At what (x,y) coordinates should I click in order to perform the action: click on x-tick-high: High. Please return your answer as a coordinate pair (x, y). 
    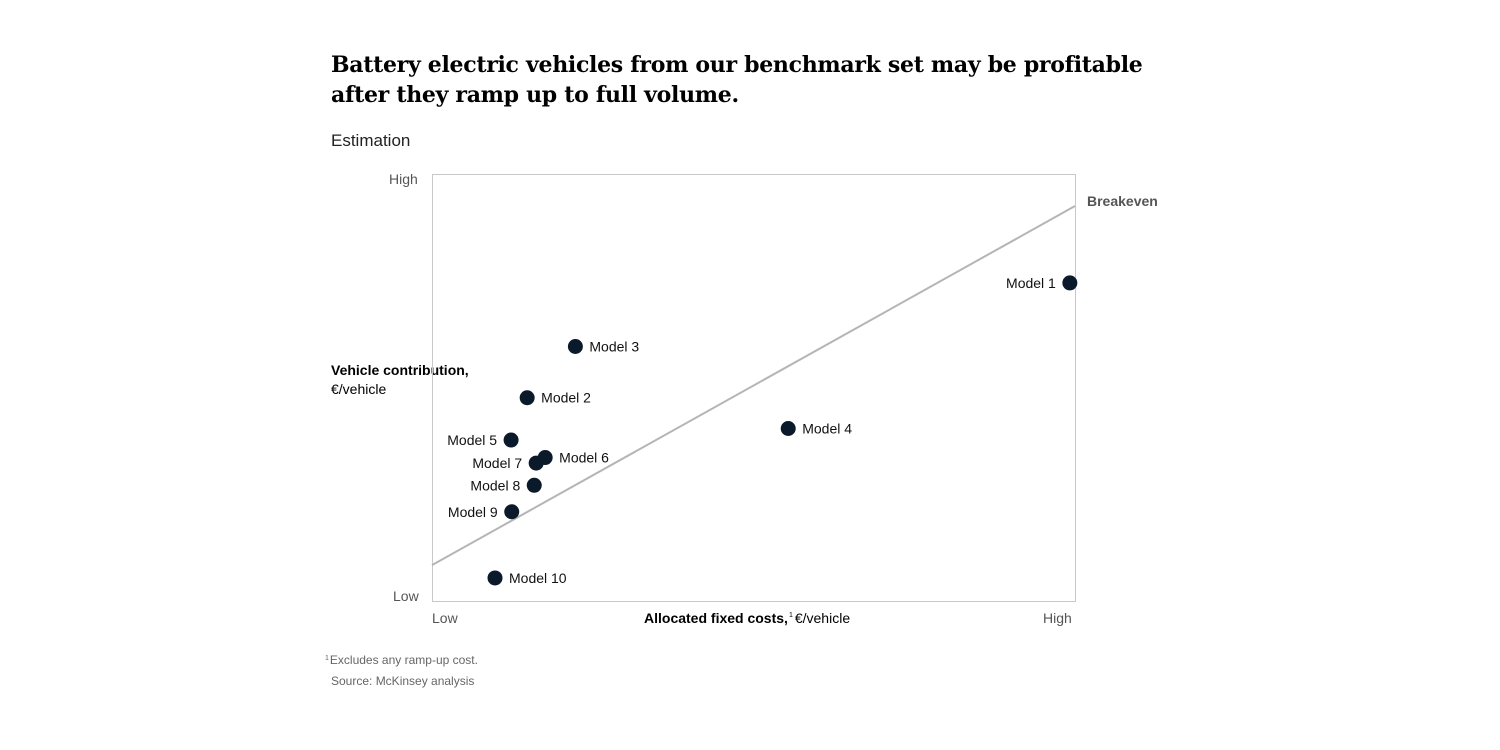
    Looking at the image, I should click on (1057, 618).